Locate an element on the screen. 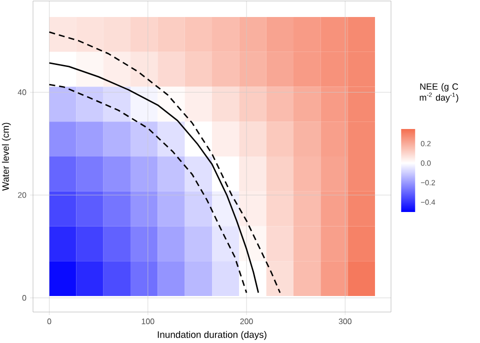 The width and height of the screenshot is (480, 343). color-bar-title: NEE (g C m$^{-2}$ day$^{-1}$) is located at coordinates (439, 92).